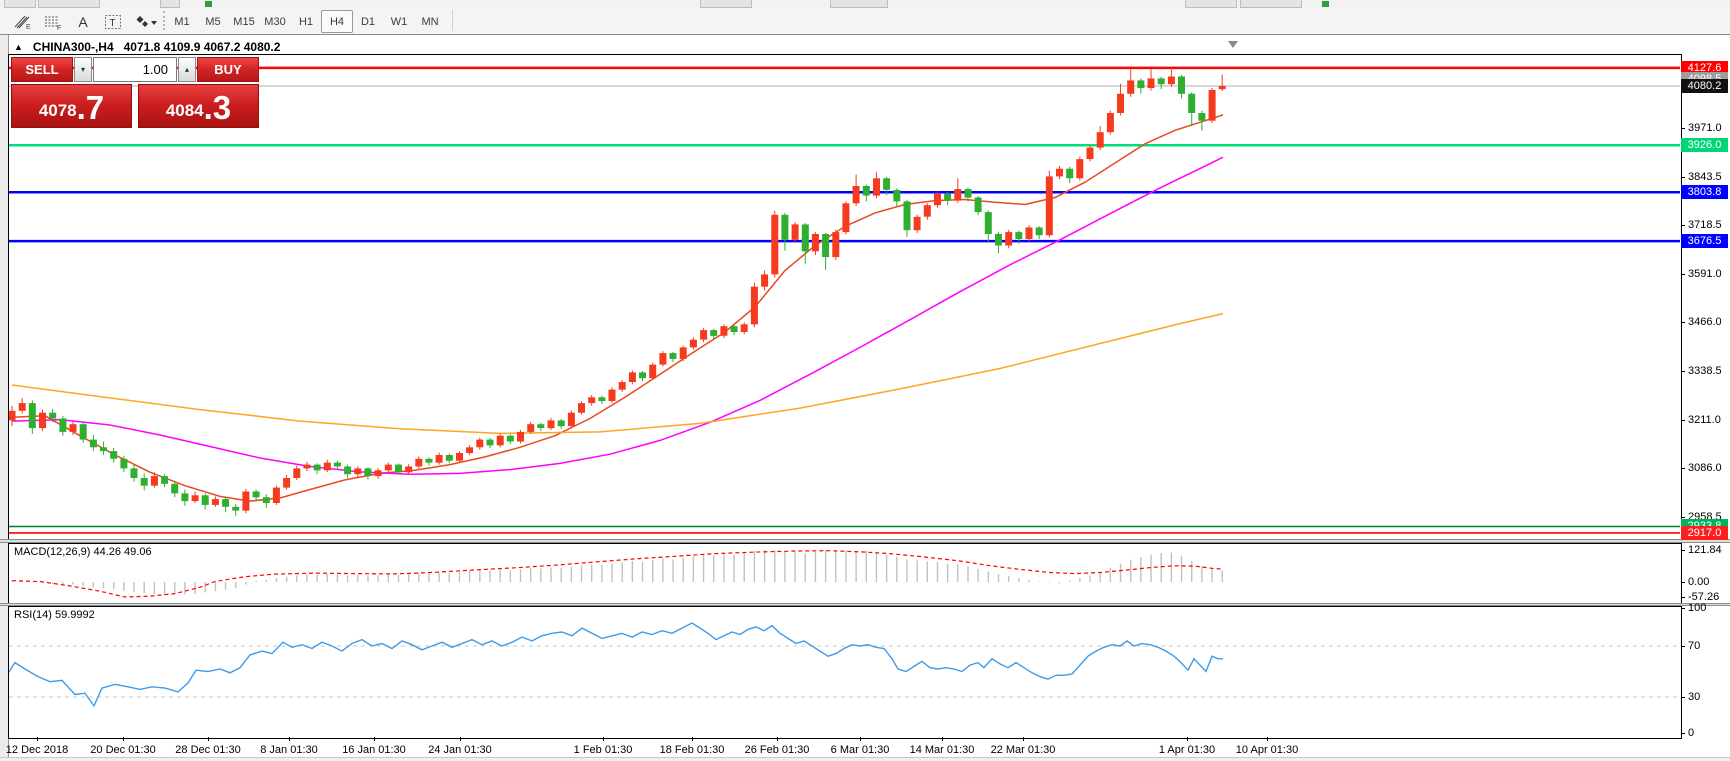  Describe the element at coordinates (42, 69) in the screenshot. I see `sell-button: SELL` at that location.